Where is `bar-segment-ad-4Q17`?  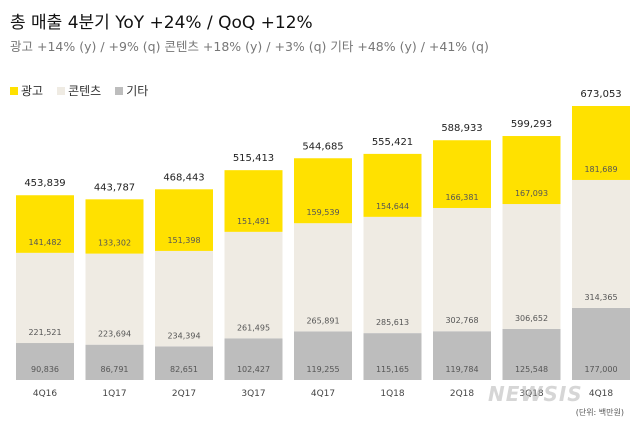 bar-segment-ad-4Q17 is located at coordinates (323, 191).